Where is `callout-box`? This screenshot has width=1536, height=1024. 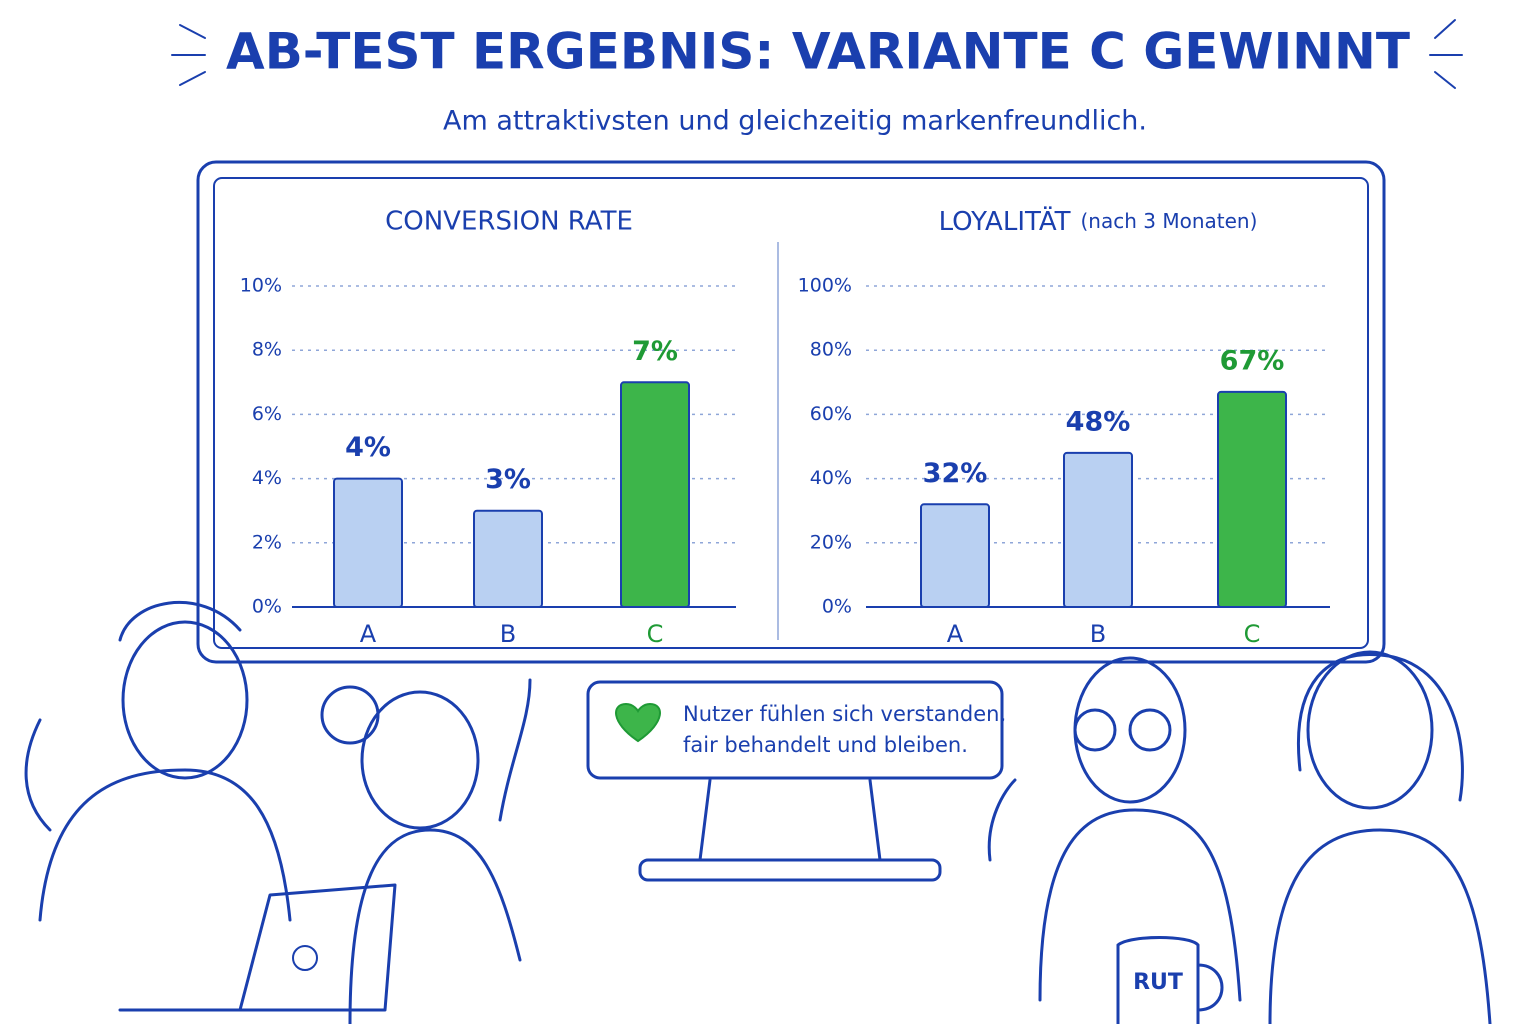 callout-box is located at coordinates (795, 730).